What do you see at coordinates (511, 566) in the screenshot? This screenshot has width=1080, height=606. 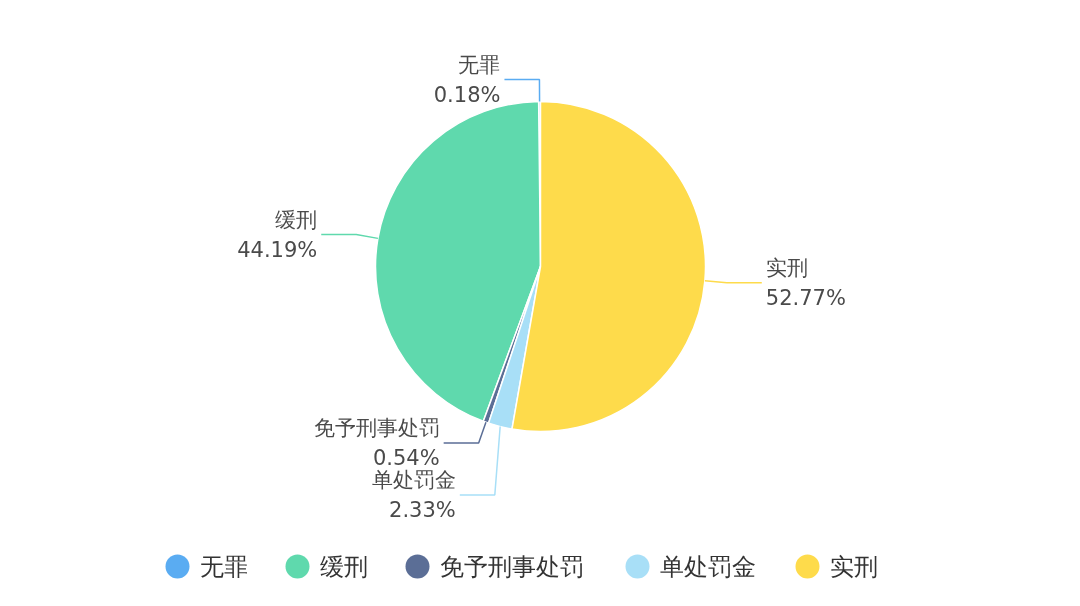 I see `legend-label: 免予刑事处罚` at bounding box center [511, 566].